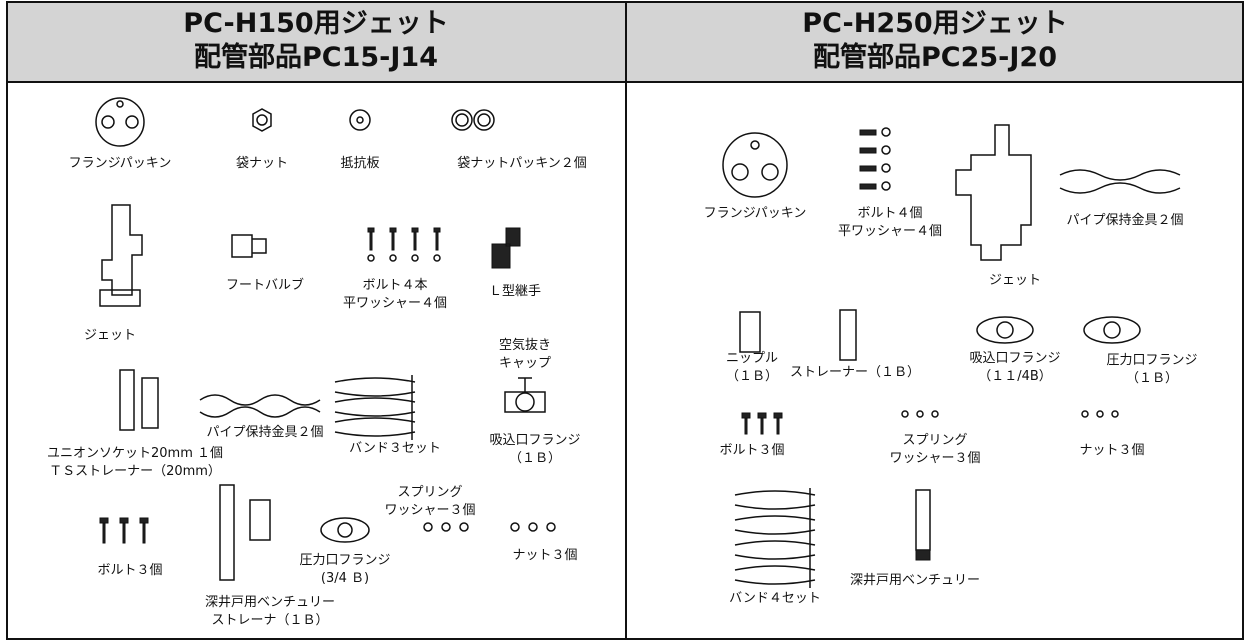 This screenshot has width=1250, height=643. I want to click on part-label: 袋ナット, so click(262, 163).